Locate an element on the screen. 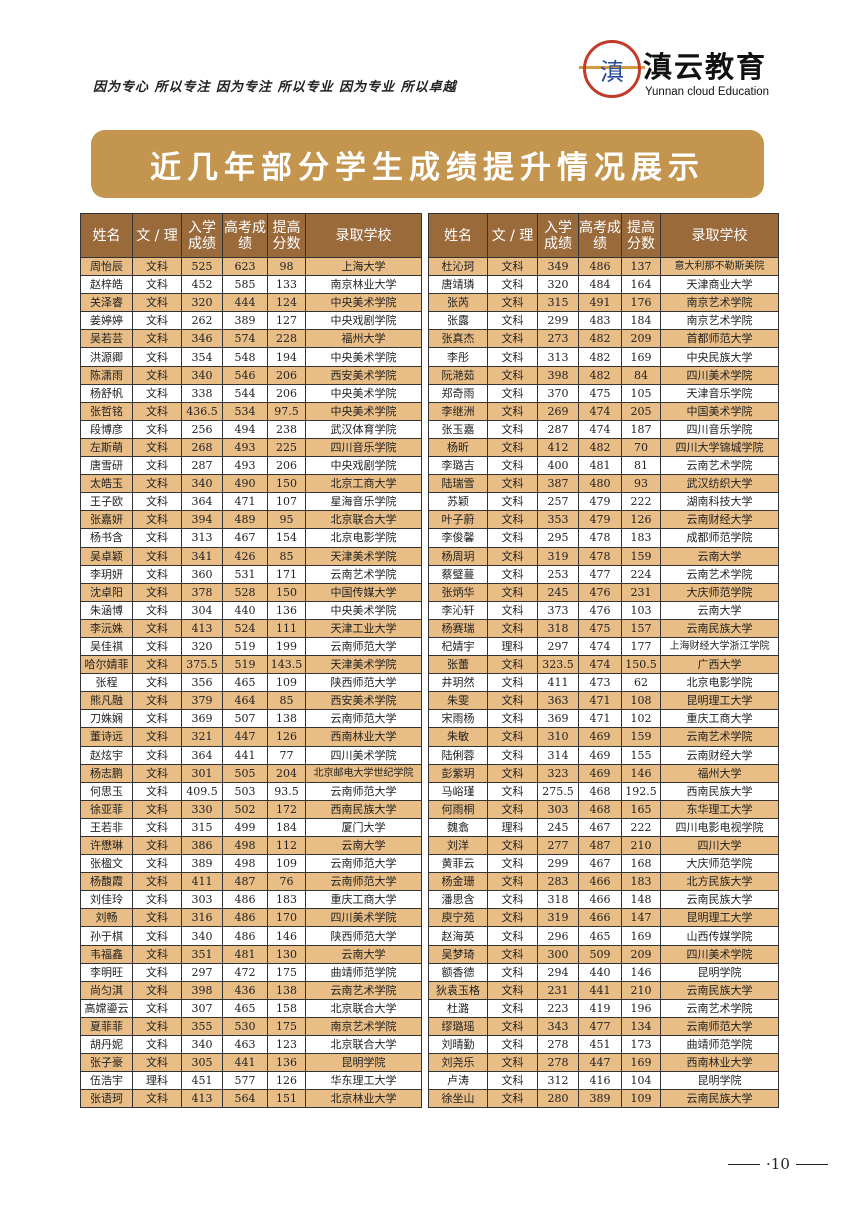 The width and height of the screenshot is (860, 1208). cell-gaokao-score: 534 is located at coordinates (245, 411).